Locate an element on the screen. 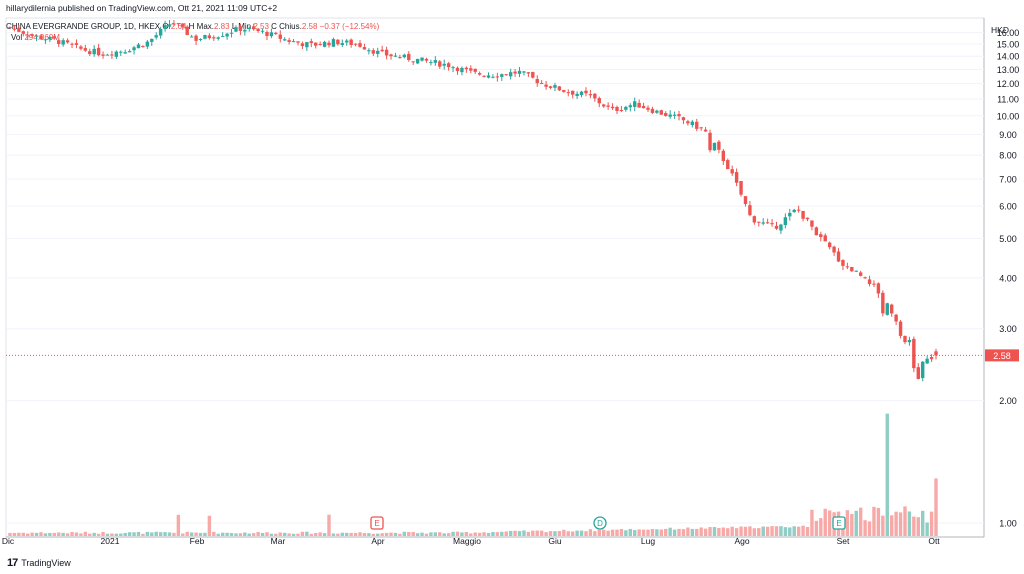  high-prefix: Max. is located at coordinates (205, 26).